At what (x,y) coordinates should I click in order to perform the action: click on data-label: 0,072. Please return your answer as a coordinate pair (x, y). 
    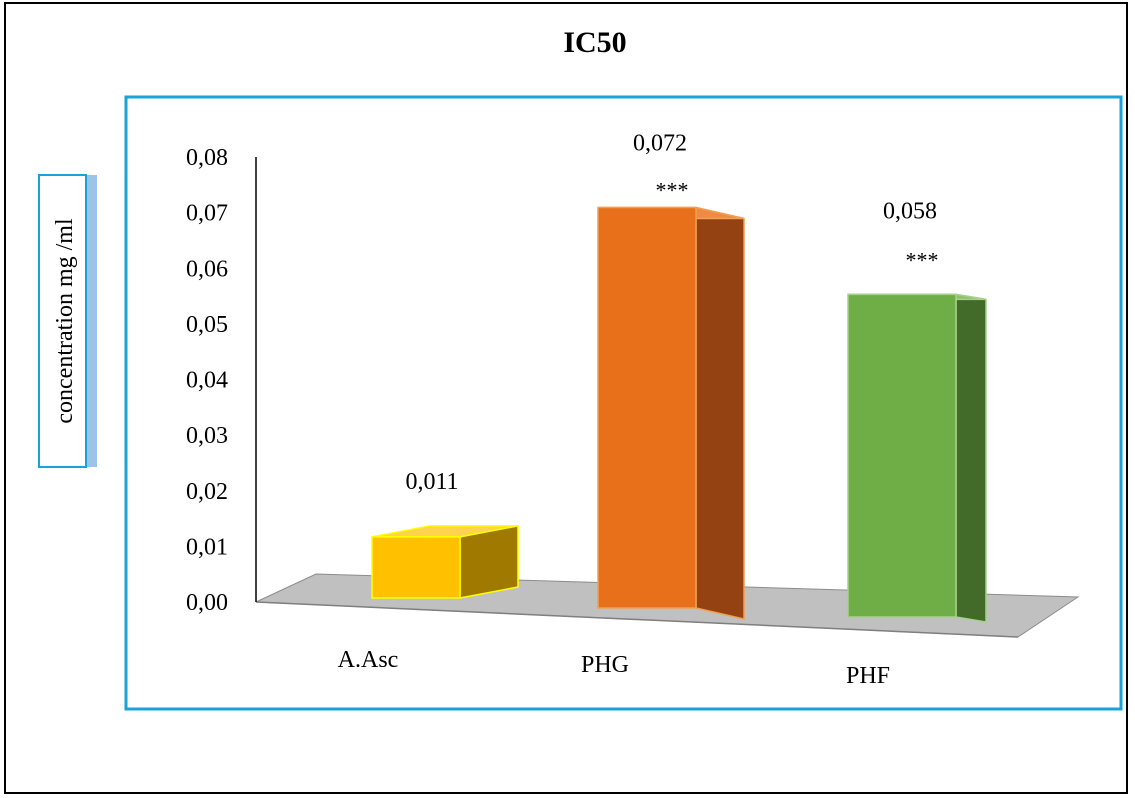
    Looking at the image, I should click on (660, 144).